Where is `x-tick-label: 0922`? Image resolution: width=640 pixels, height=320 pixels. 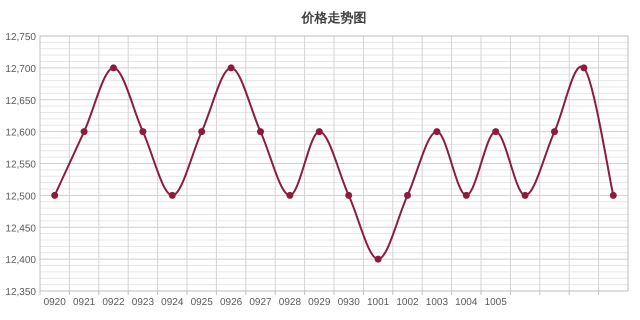
x-tick-label: 0922 is located at coordinates (114, 302).